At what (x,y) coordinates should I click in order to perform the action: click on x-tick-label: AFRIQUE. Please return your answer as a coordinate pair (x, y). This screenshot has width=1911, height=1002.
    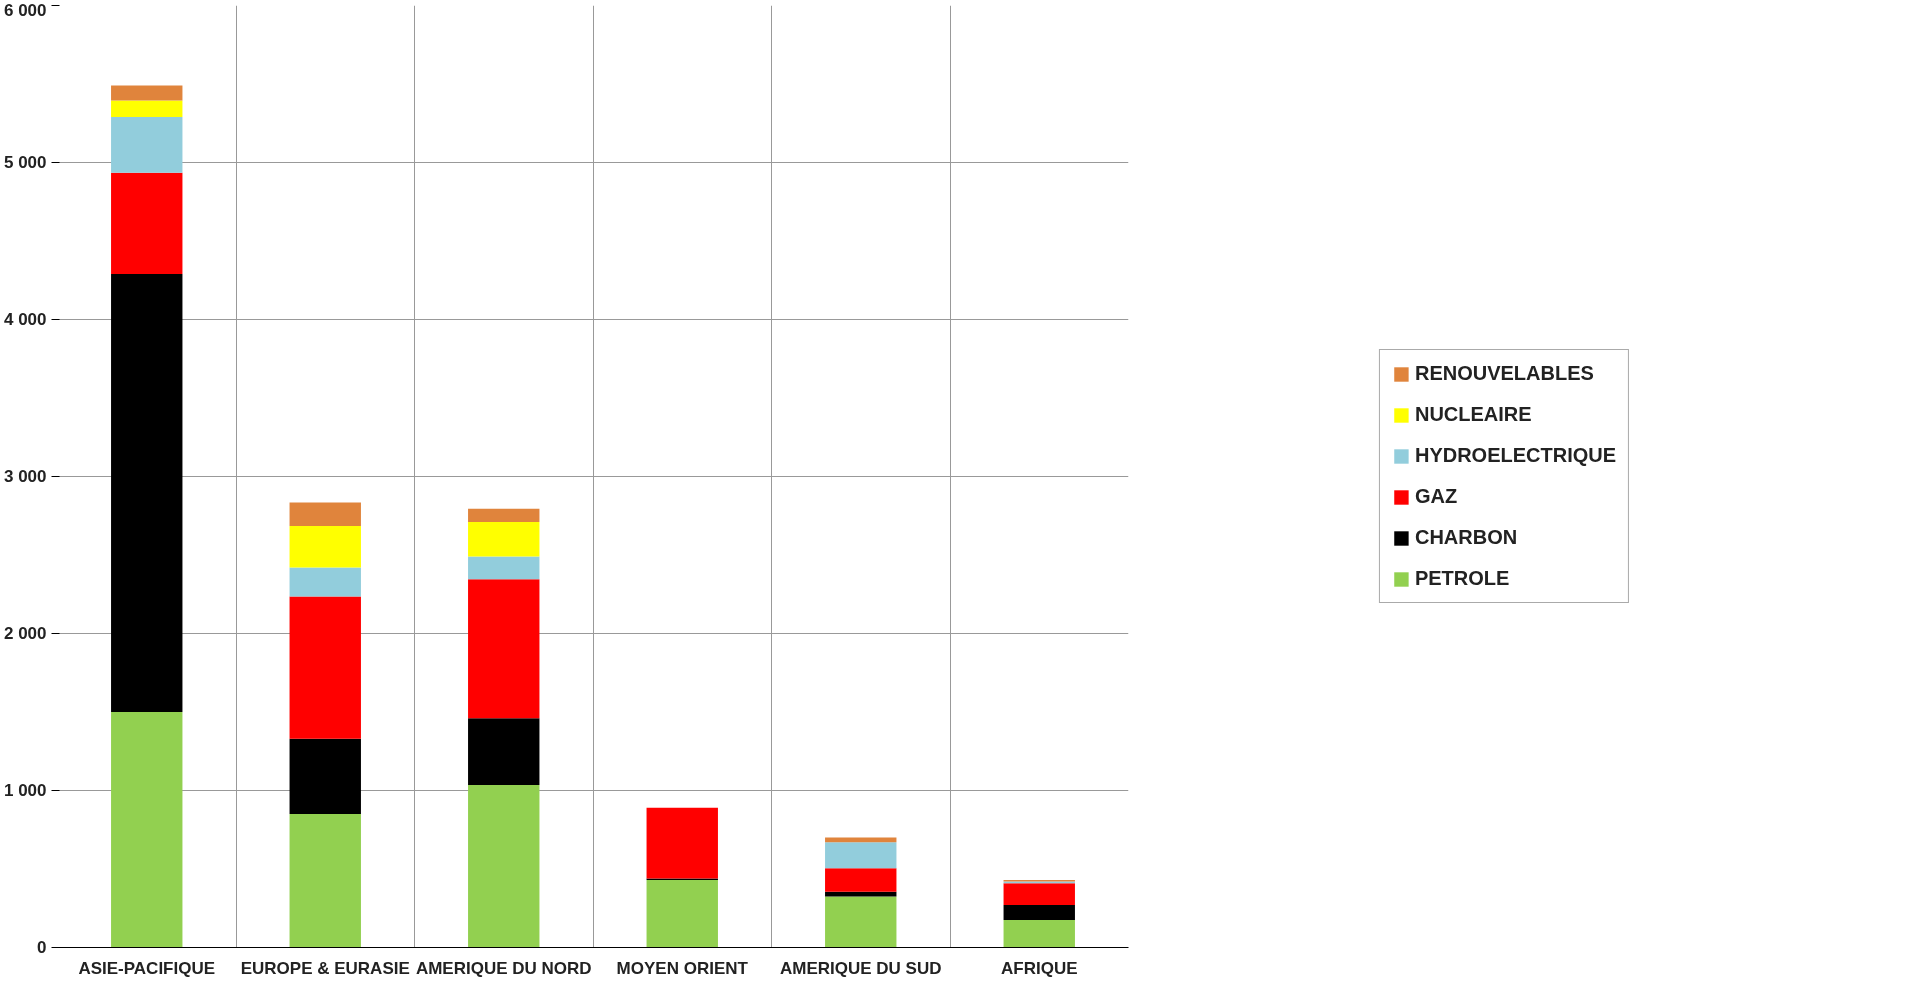
    Looking at the image, I should click on (1039, 968).